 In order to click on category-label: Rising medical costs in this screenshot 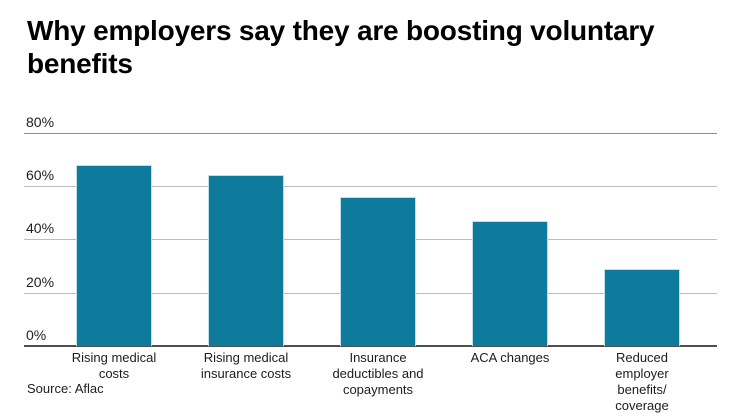, I will do `click(114, 365)`.